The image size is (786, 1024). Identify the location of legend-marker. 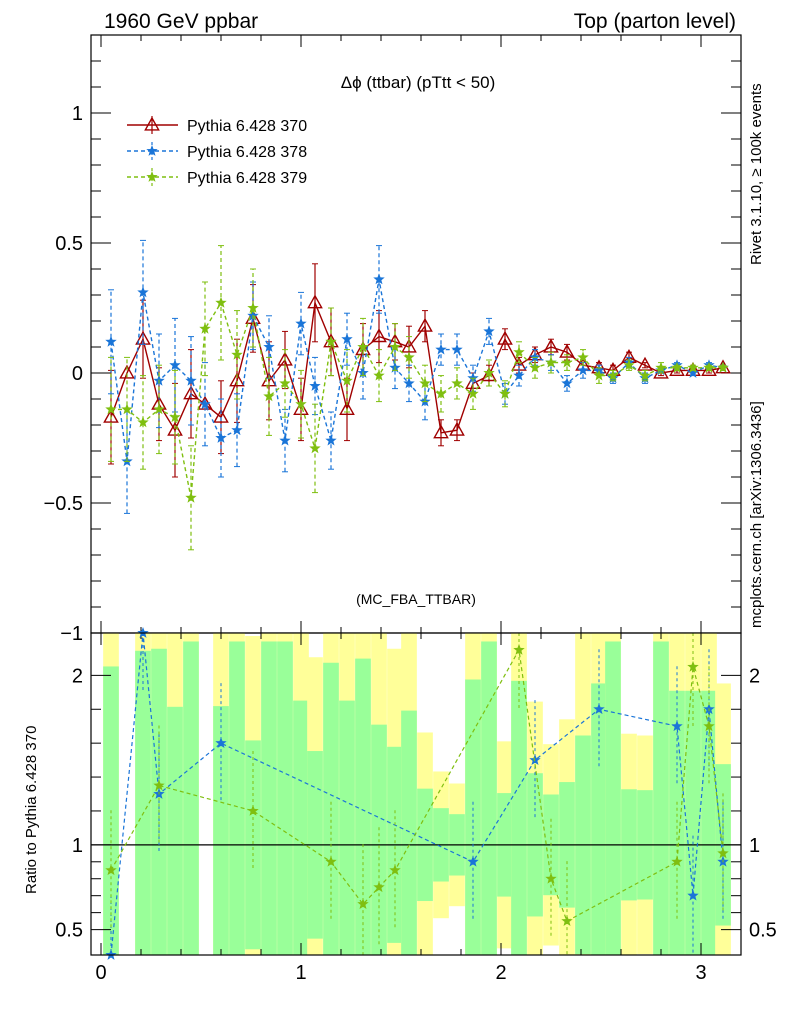
(152, 123).